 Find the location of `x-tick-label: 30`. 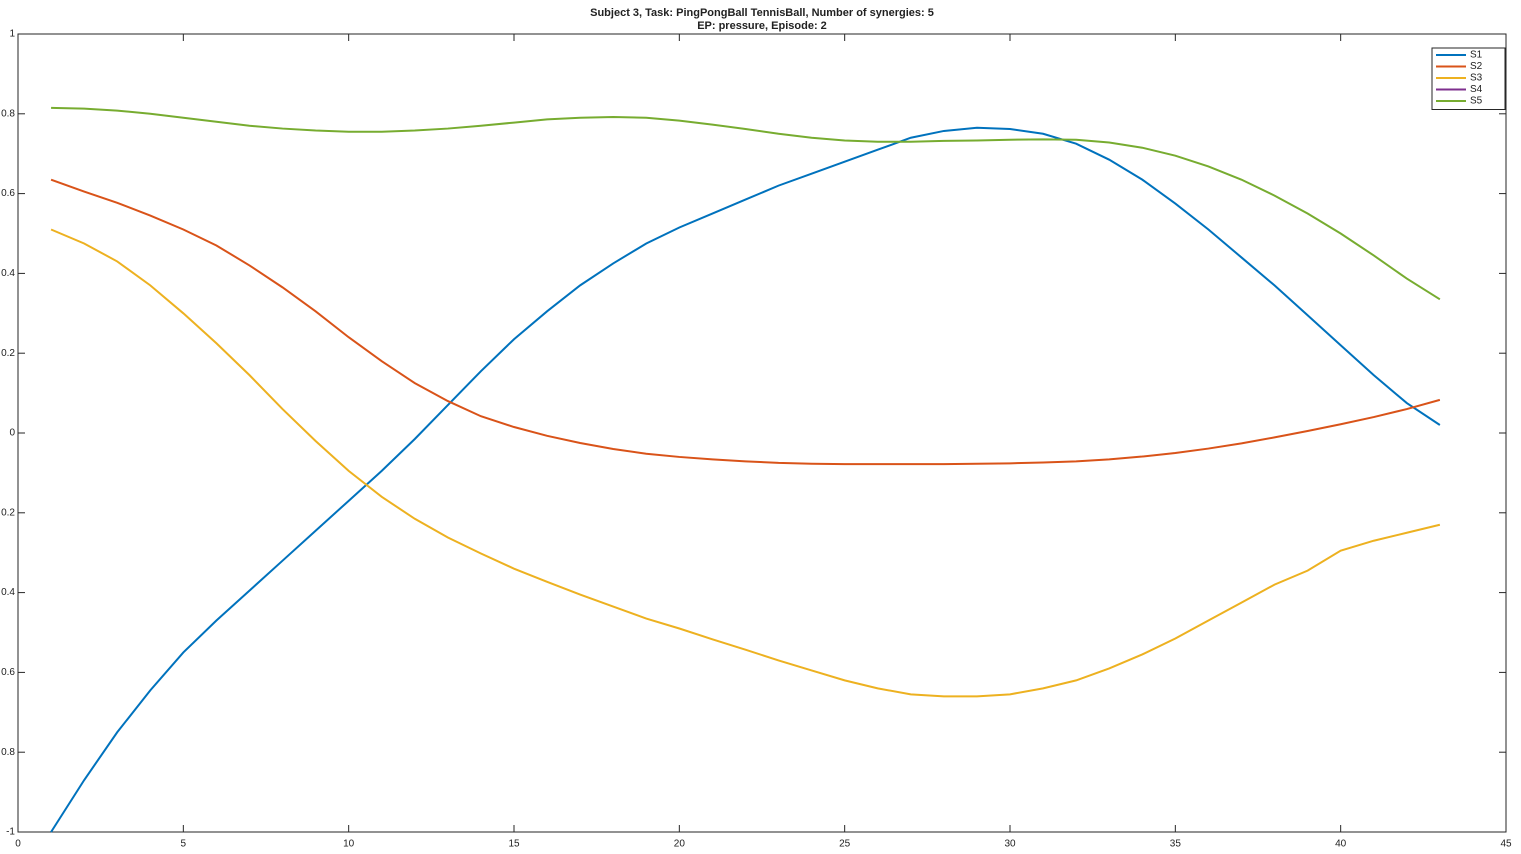

x-tick-label: 30 is located at coordinates (1010, 844).